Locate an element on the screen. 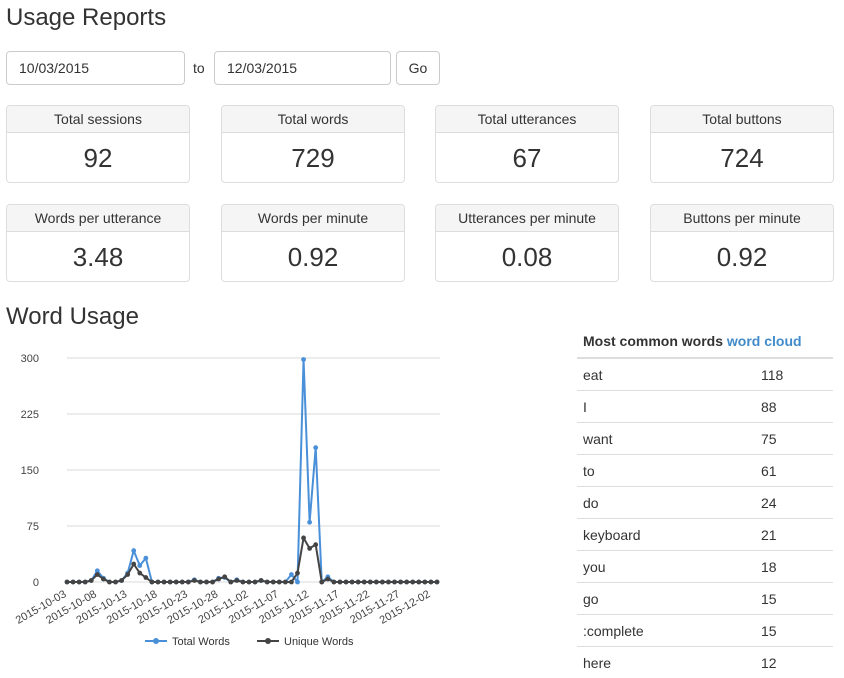 Image resolution: width=844 pixels, height=678 pixels. legend-label: Total Words is located at coordinates (201, 642).